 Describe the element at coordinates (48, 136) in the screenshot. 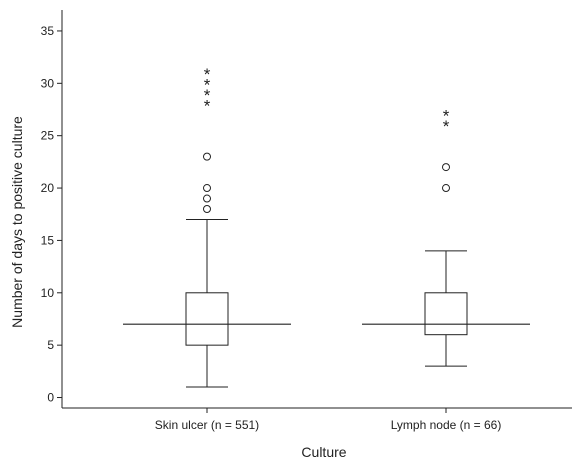

I see `y-tick-label: 25` at that location.